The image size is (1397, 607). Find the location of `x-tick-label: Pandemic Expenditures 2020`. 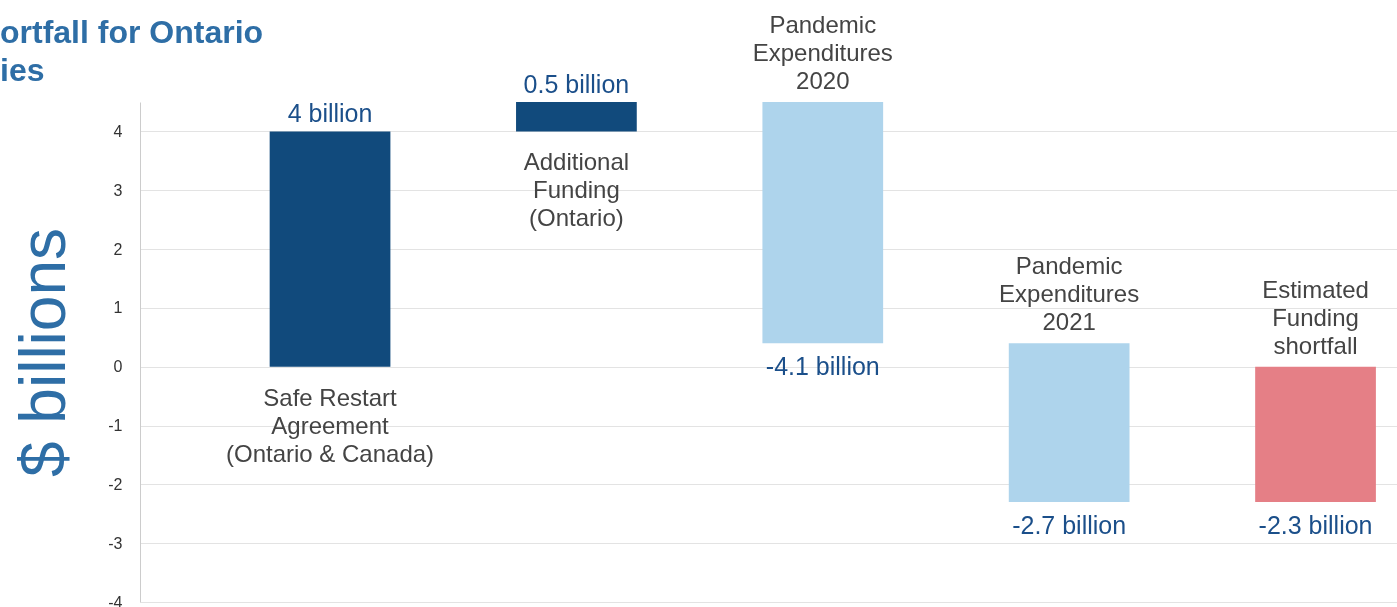

x-tick-label: Pandemic Expenditures 2020 is located at coordinates (822, 52).